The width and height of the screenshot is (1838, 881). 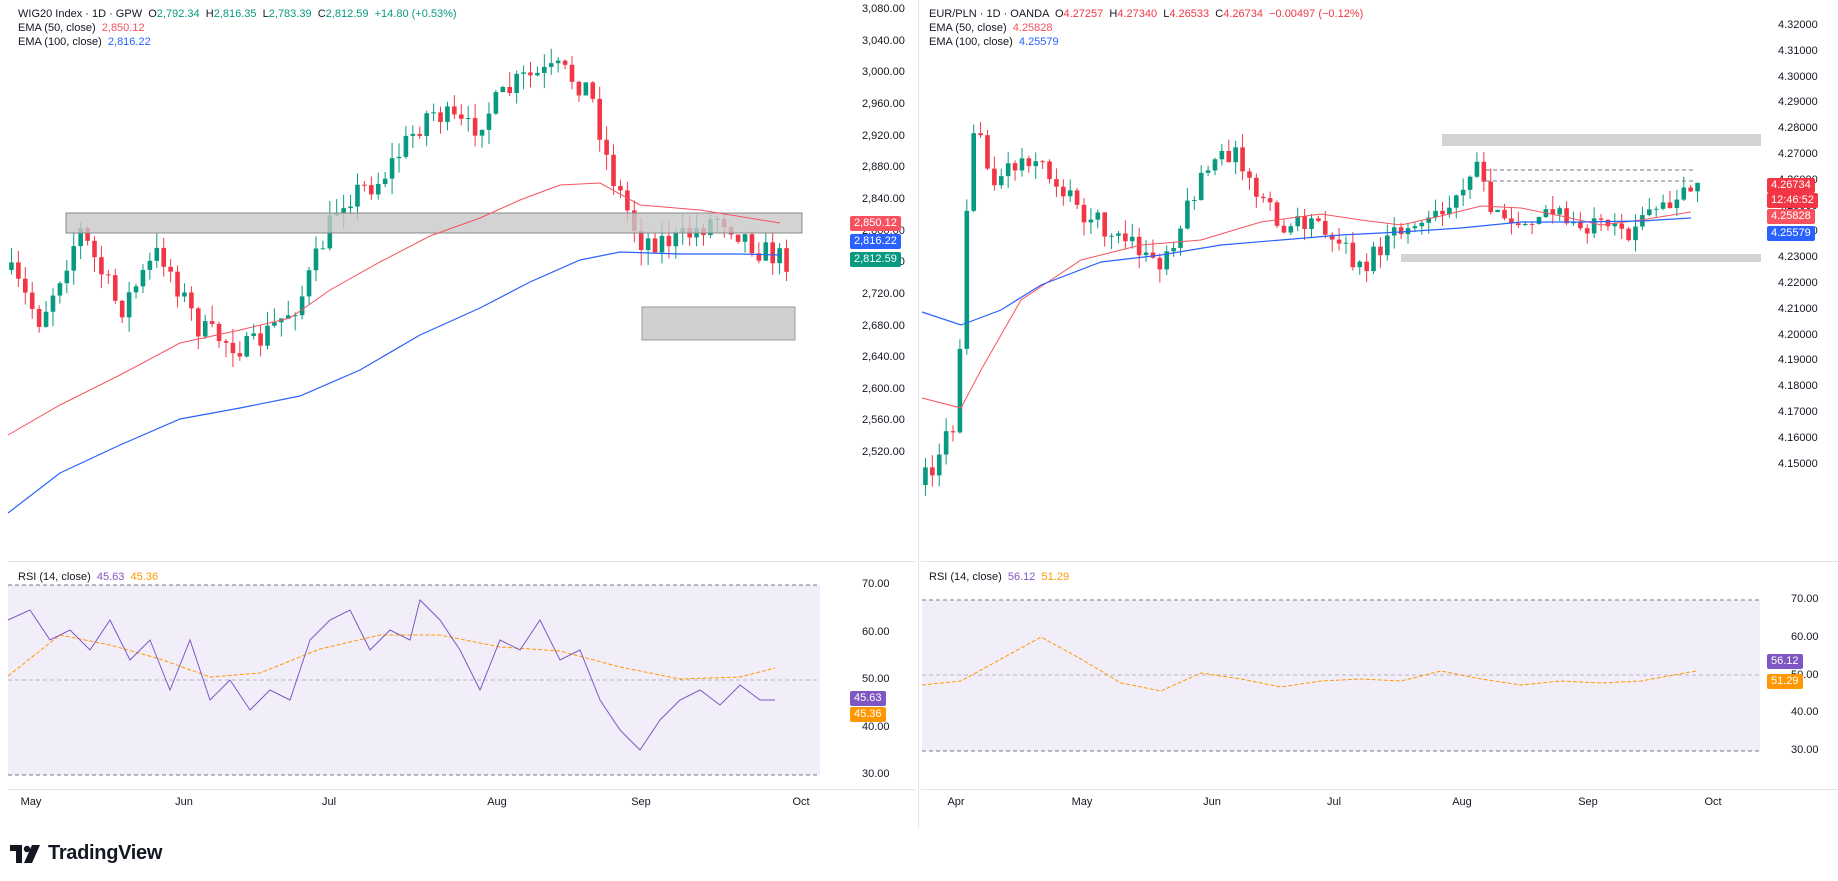 I want to click on left-close: 2,812.59, so click(x=347, y=14).